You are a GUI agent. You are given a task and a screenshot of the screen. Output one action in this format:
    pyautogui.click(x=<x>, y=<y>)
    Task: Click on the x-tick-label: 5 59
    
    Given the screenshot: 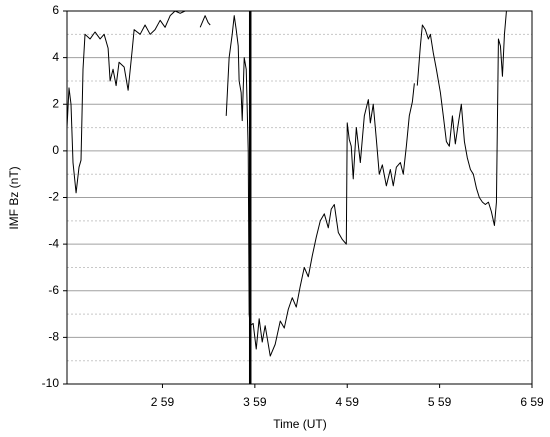 What is the action you would take?
    pyautogui.click(x=440, y=402)
    